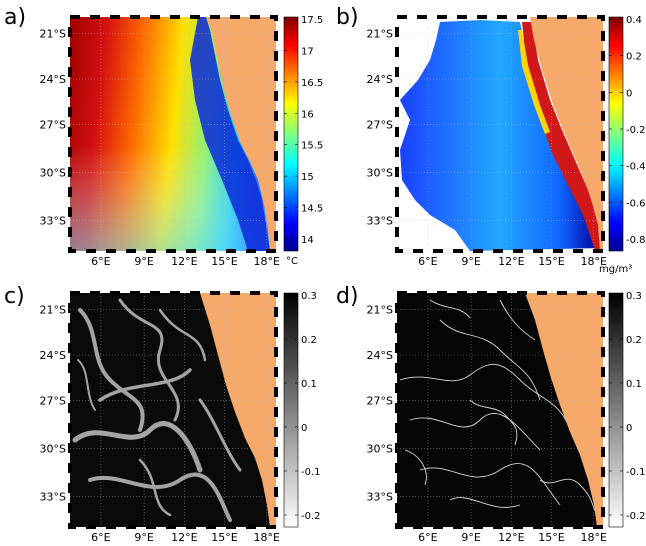 The width and height of the screenshot is (646, 546). I want to click on panel-b-frame, so click(500, 134).